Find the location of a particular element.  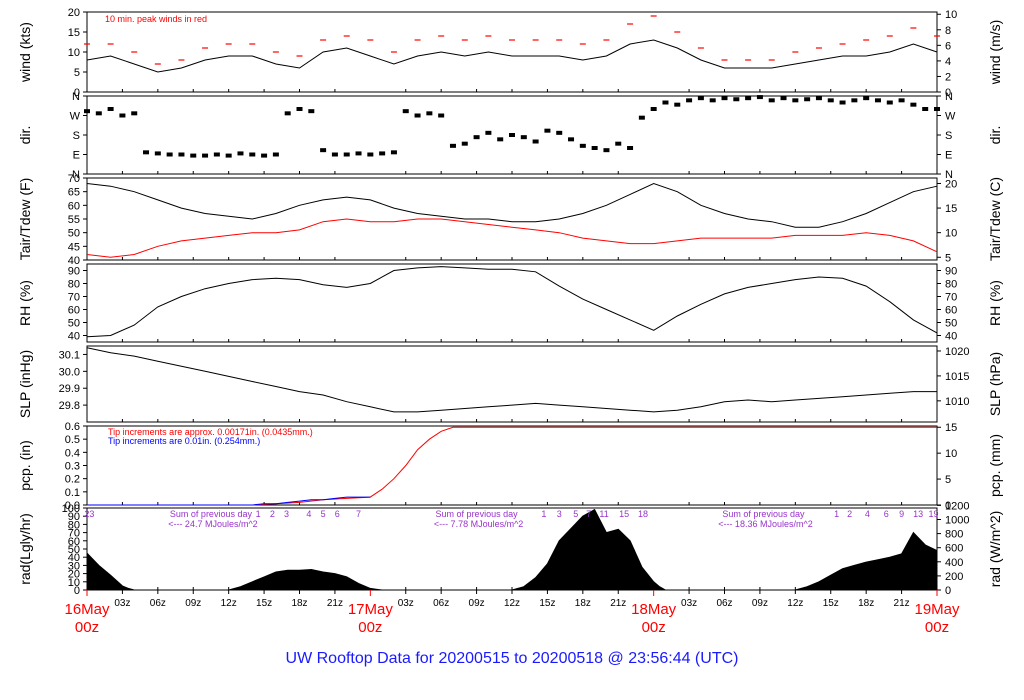

right-tick-label: 60 is located at coordinates (951, 311).